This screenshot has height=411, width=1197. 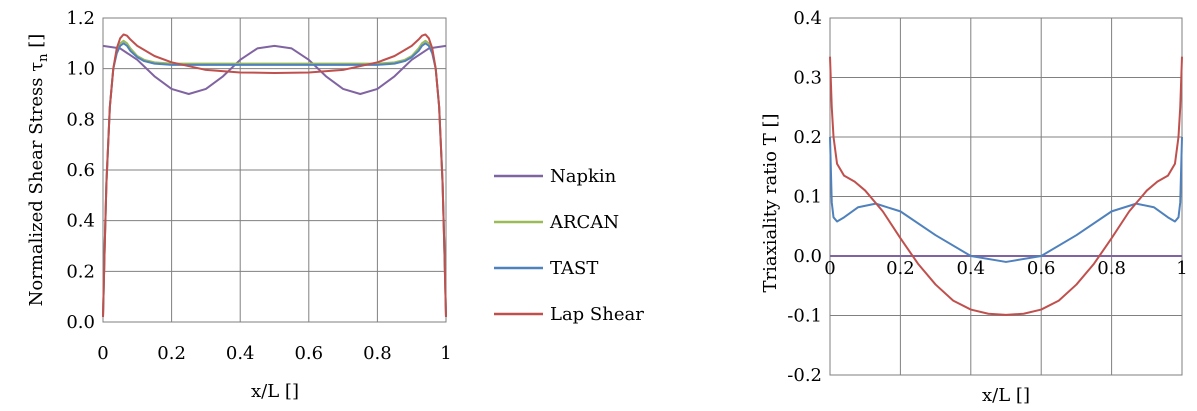 What do you see at coordinates (1041, 268) in the screenshot?
I see `right-x-tick-label: 0.6` at bounding box center [1041, 268].